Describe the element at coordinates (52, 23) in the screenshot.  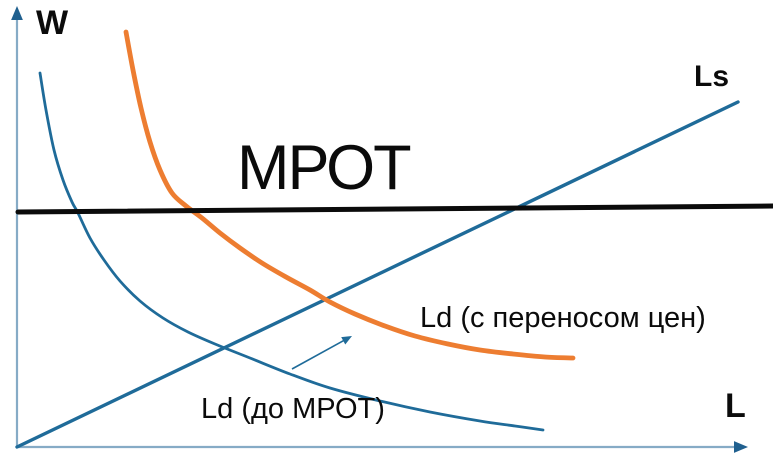
I see `y-axis-label: W` at that location.